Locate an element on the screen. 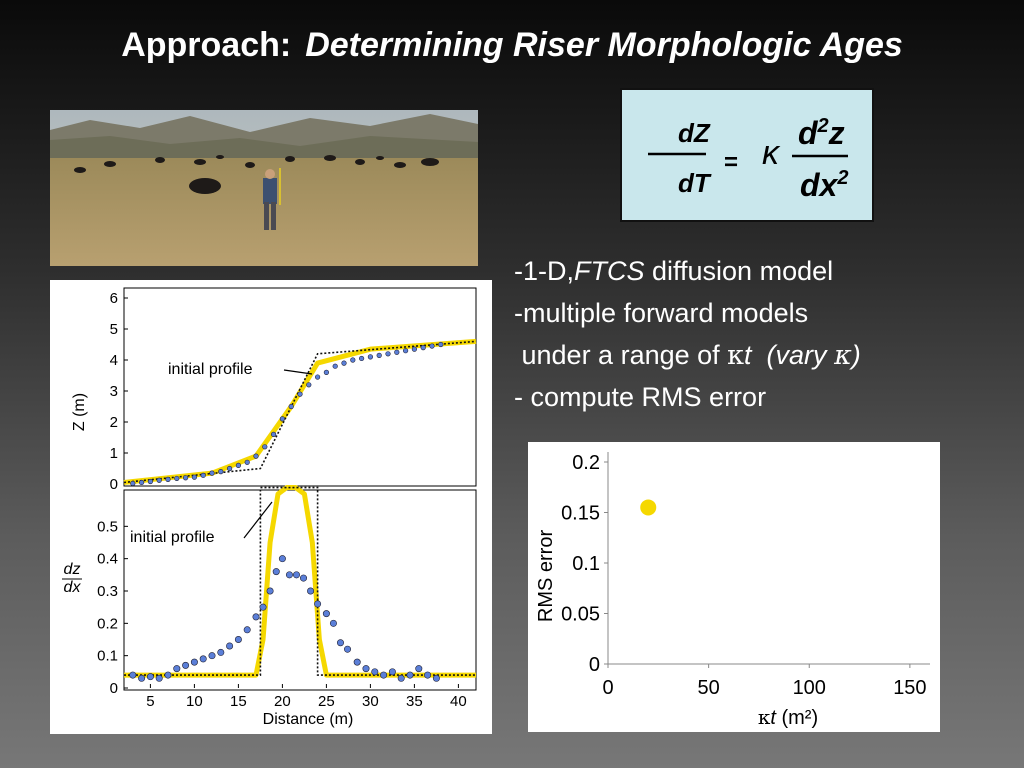 The width and height of the screenshot is (1024, 768). xtick-label: 5 is located at coordinates (150, 701).